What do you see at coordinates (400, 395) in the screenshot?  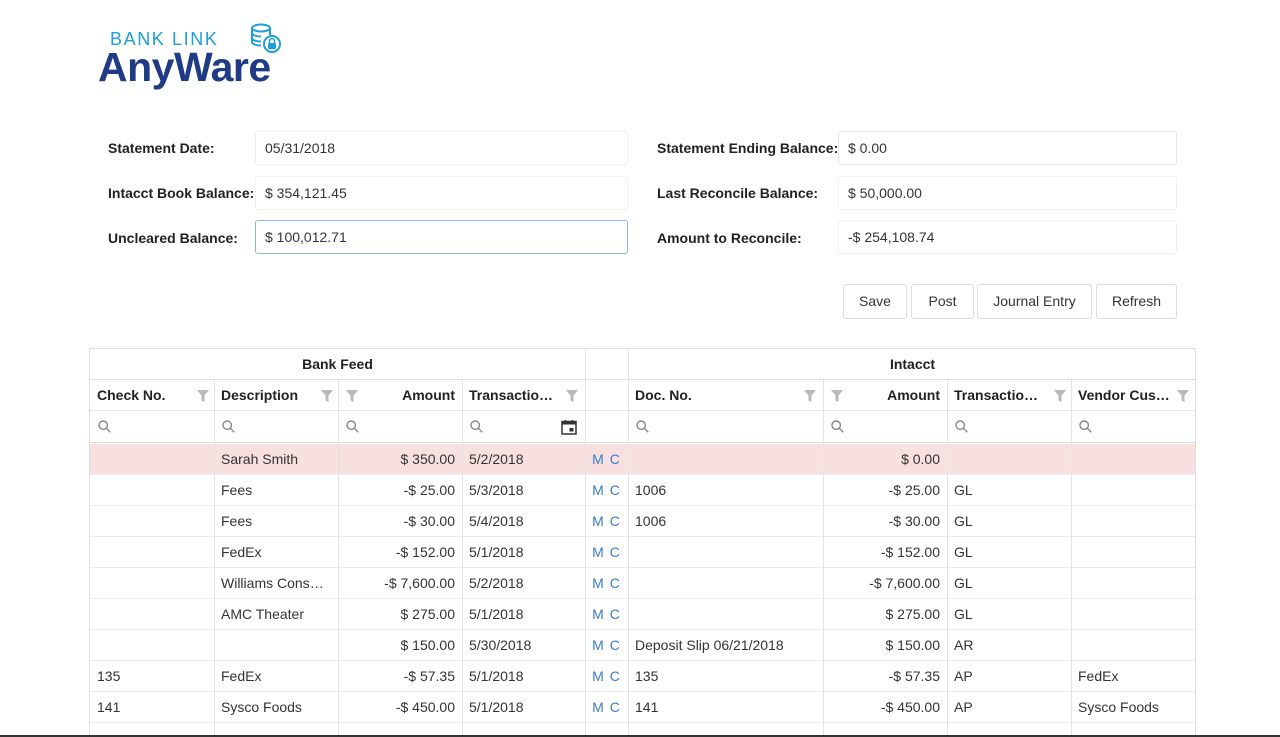 I see `column-header-amount: Amount` at bounding box center [400, 395].